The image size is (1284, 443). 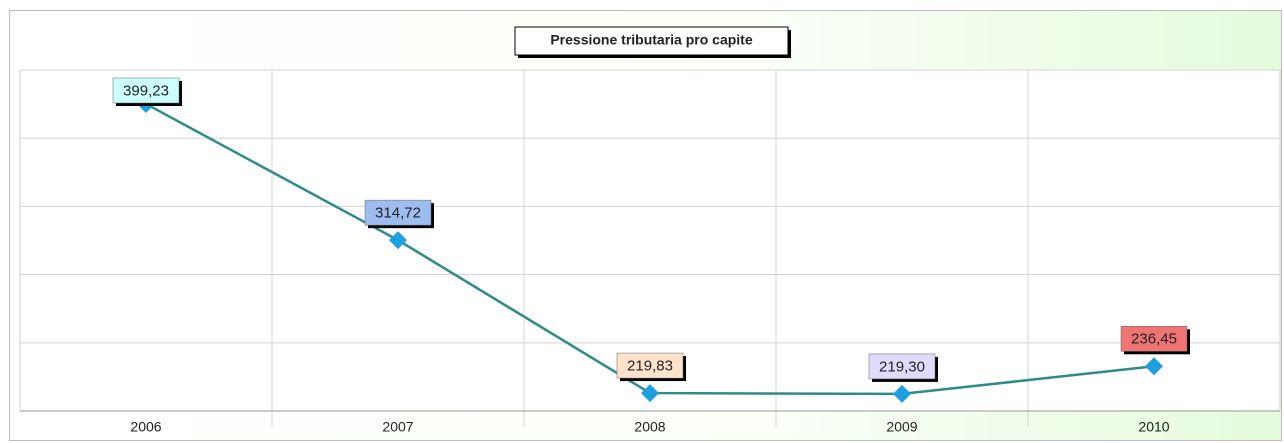 What do you see at coordinates (397, 427) in the screenshot?
I see `x-tick-label: 2007` at bounding box center [397, 427].